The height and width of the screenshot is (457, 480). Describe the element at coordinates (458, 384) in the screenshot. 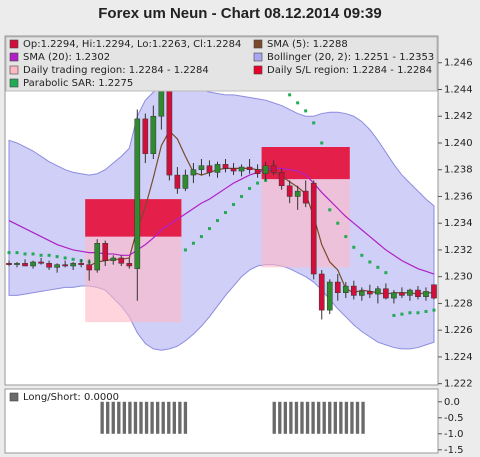

I see `y-tick-label: 1.222` at that location.